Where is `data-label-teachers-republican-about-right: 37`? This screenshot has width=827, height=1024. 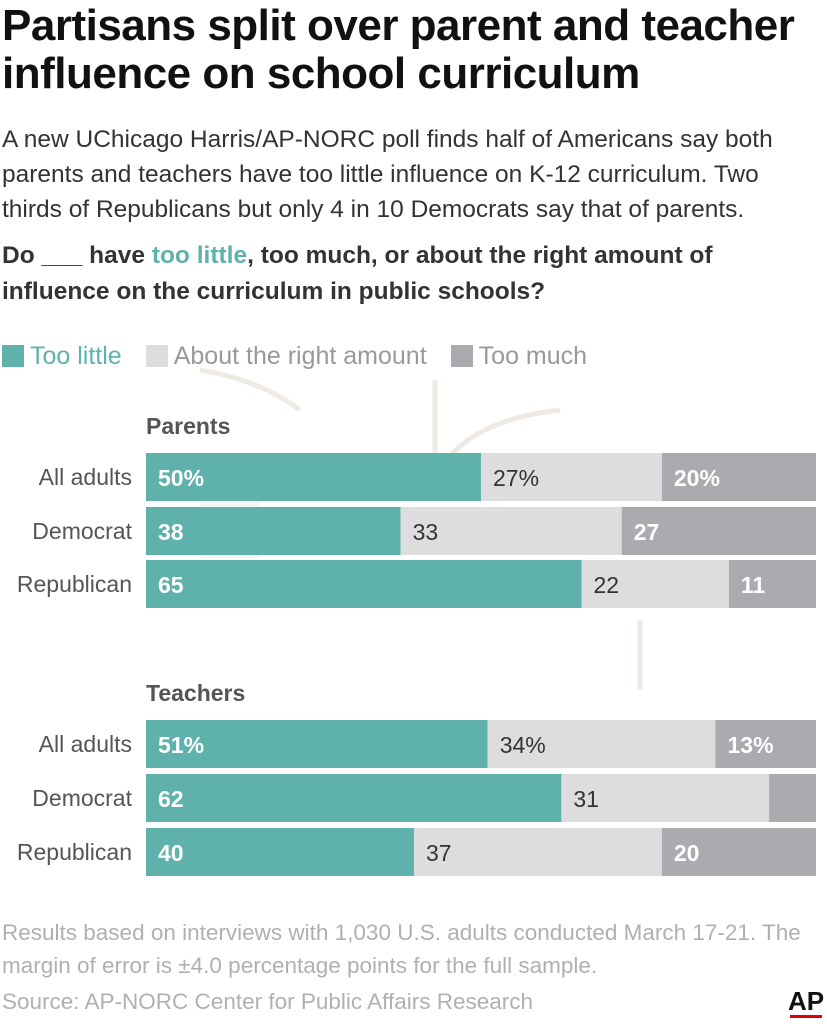 data-label-teachers-republican-about-right: 37 is located at coordinates (439, 853).